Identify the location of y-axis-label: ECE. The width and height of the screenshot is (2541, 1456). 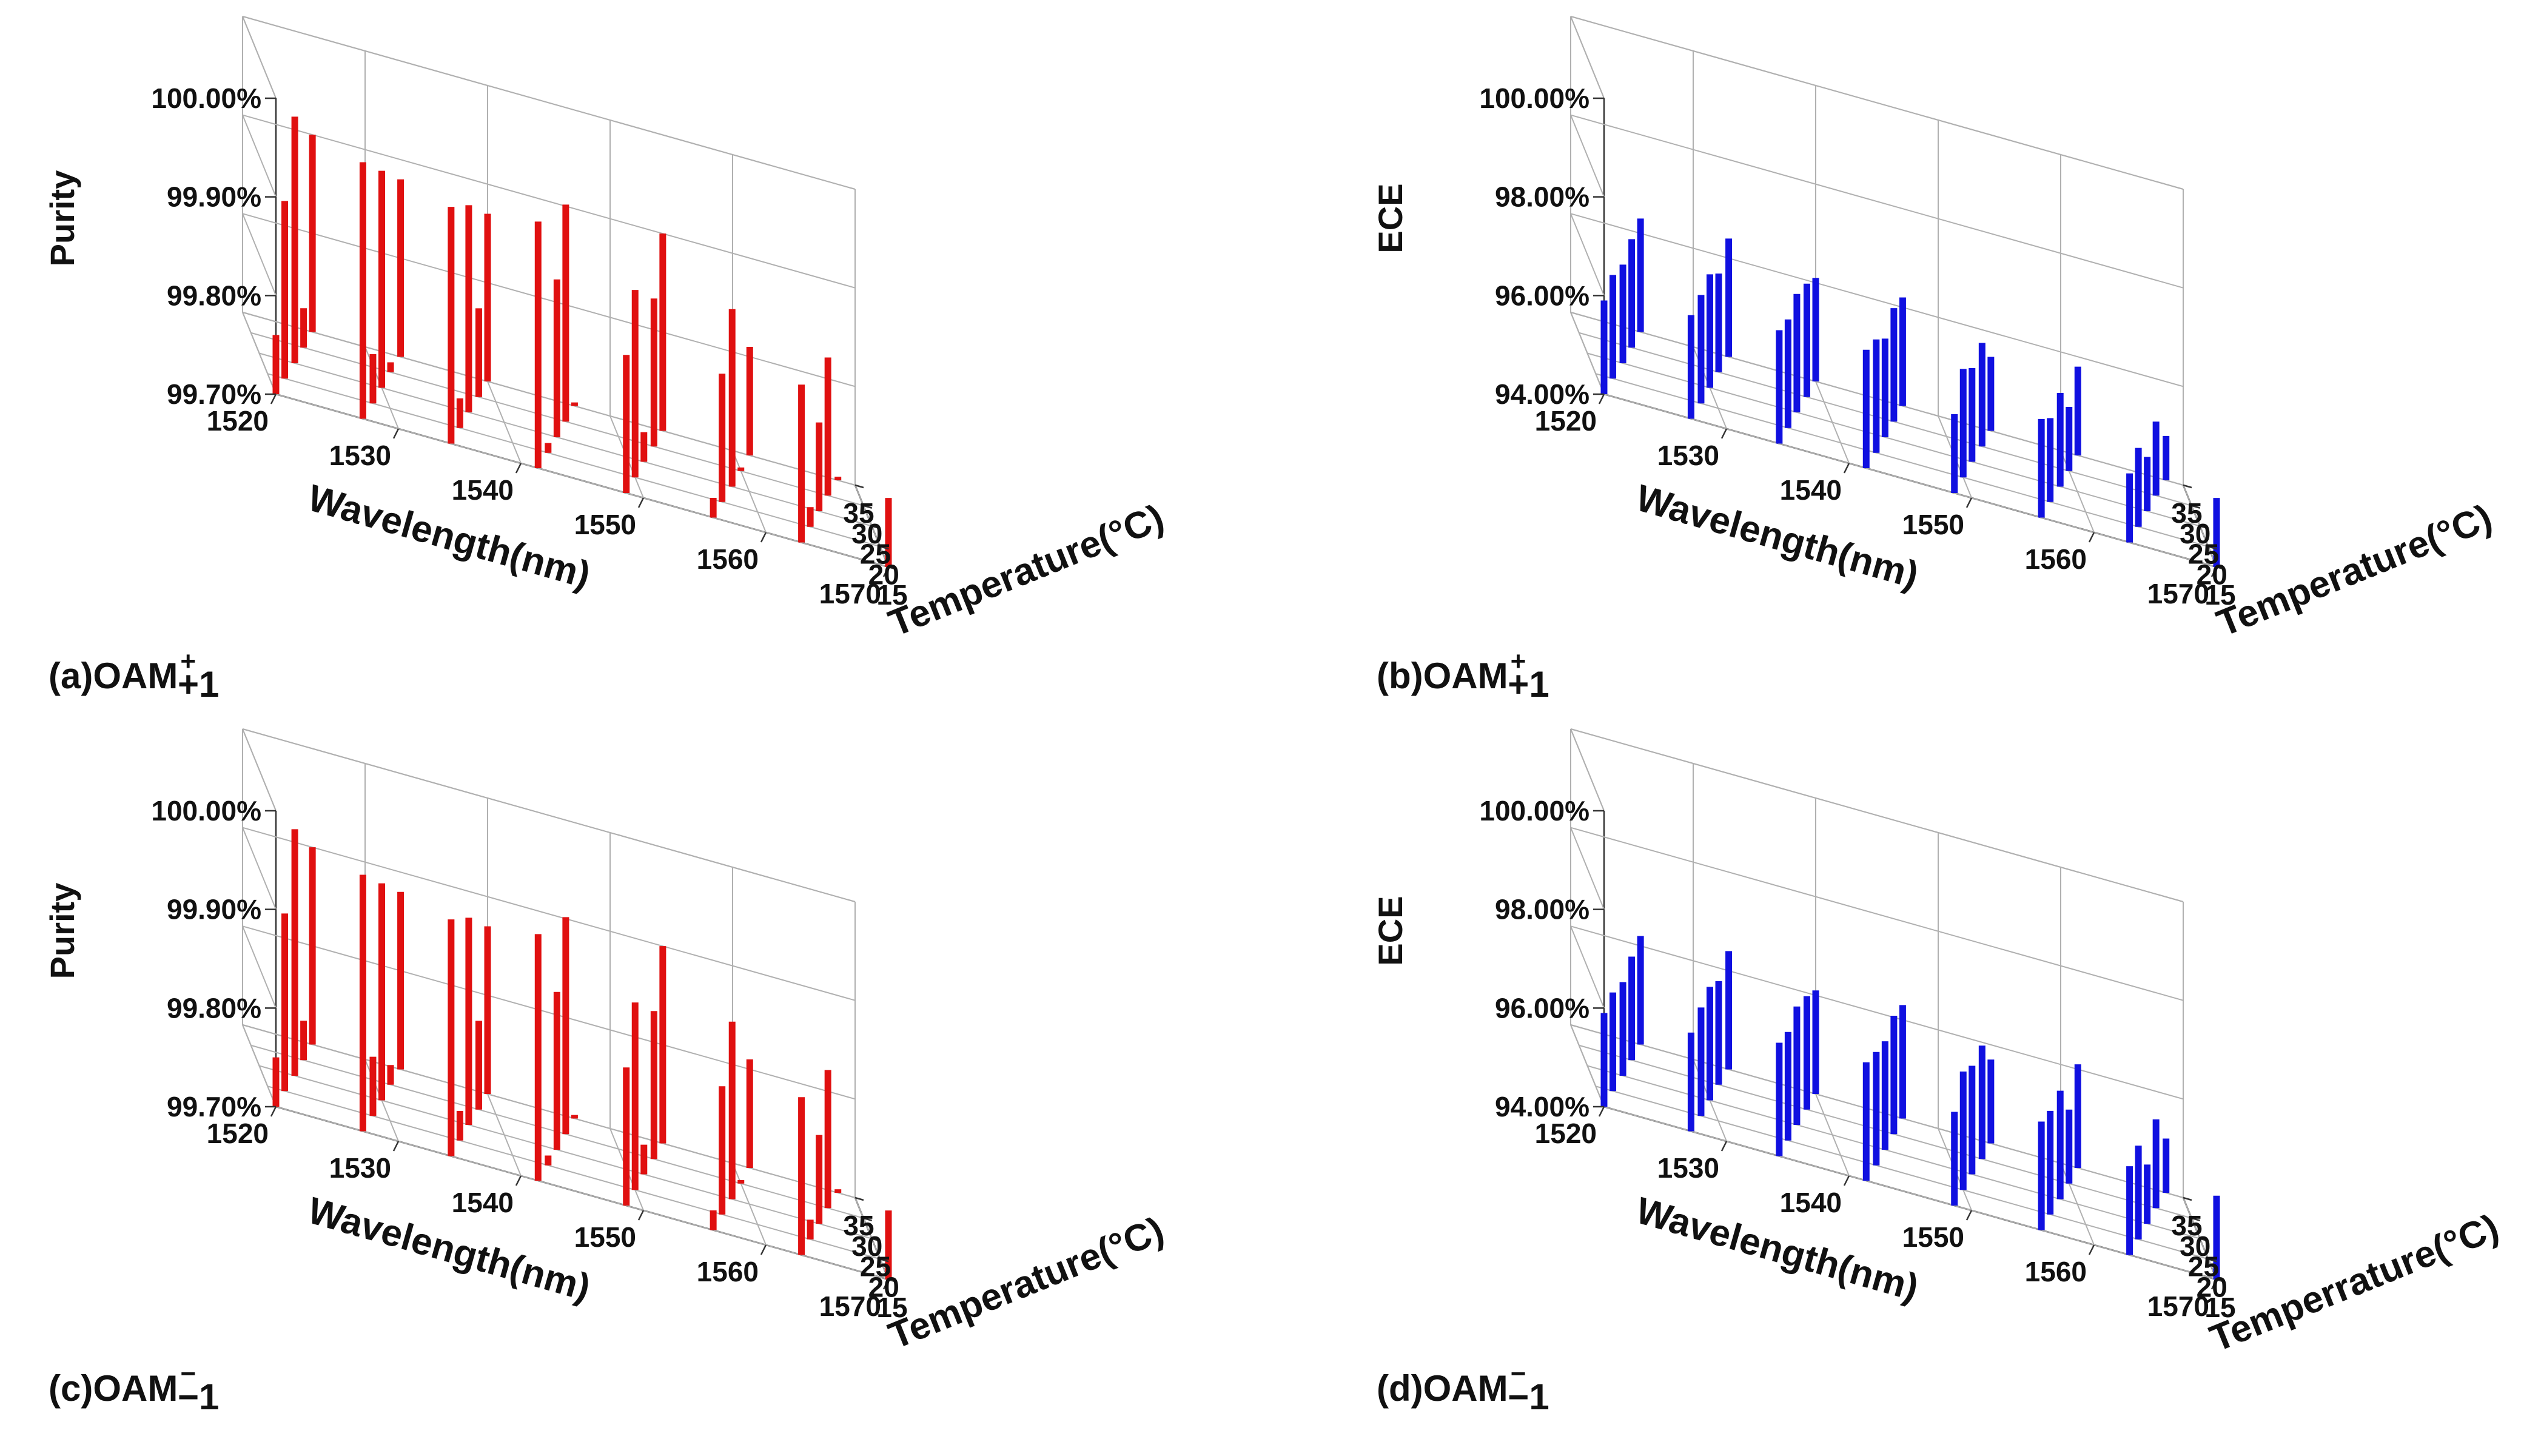
(1390, 218).